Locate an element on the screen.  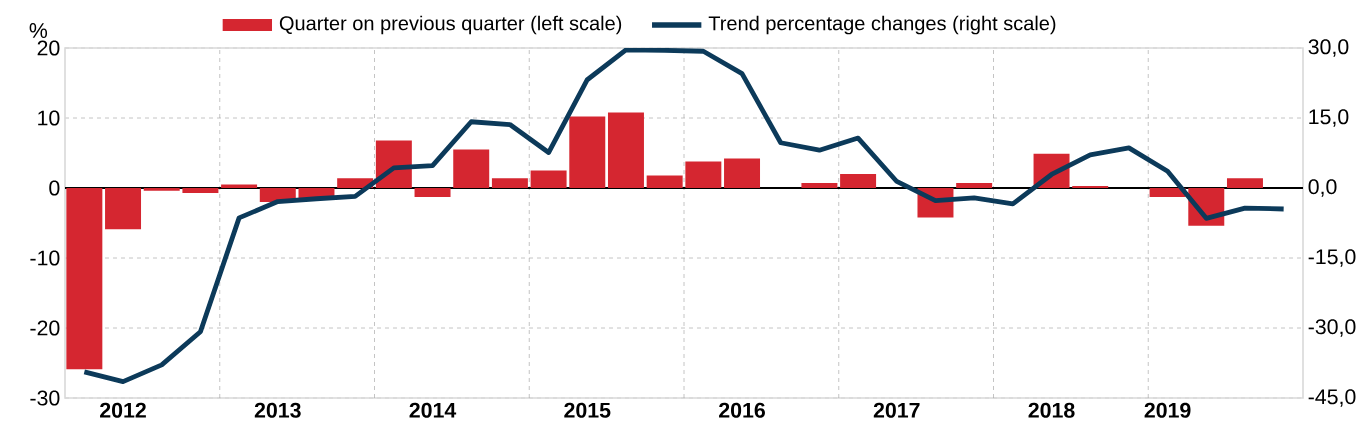
y2-tick-label: -15,0 is located at coordinates (1332, 258).